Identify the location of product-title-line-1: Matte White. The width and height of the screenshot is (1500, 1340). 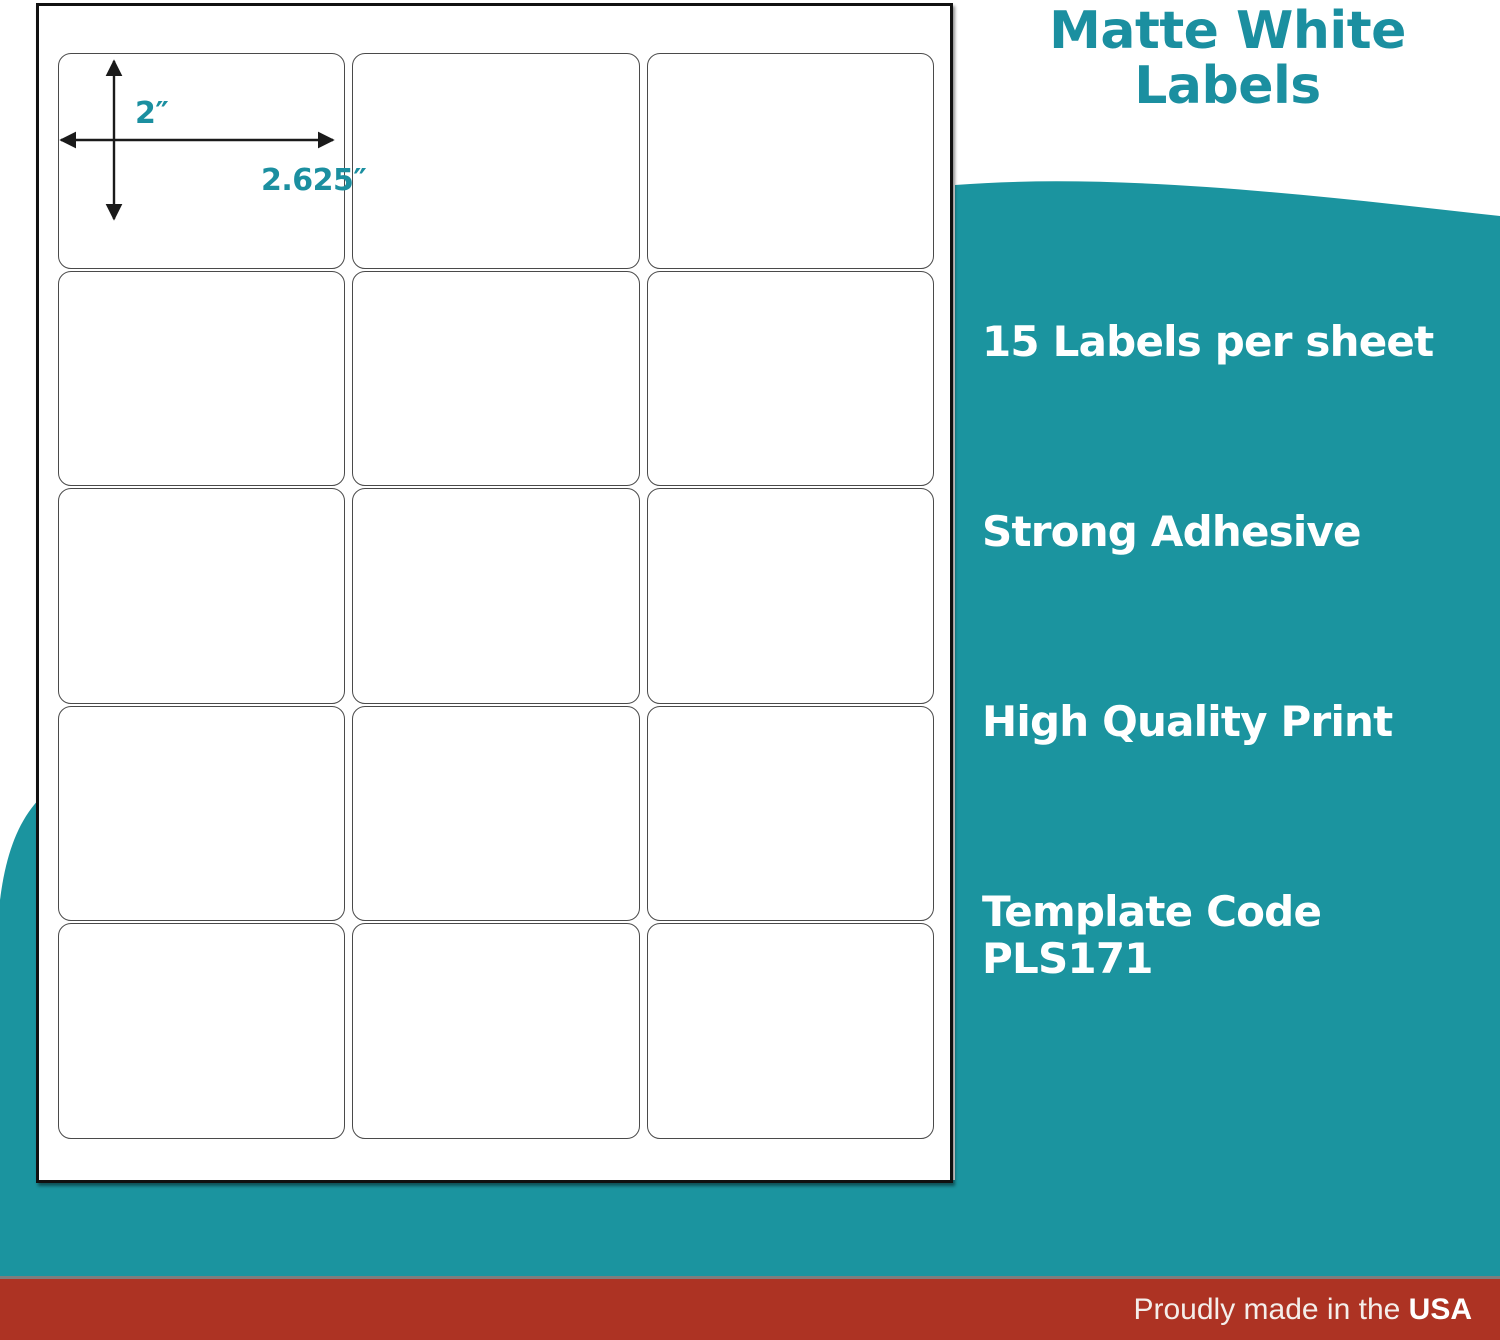
(1227, 31).